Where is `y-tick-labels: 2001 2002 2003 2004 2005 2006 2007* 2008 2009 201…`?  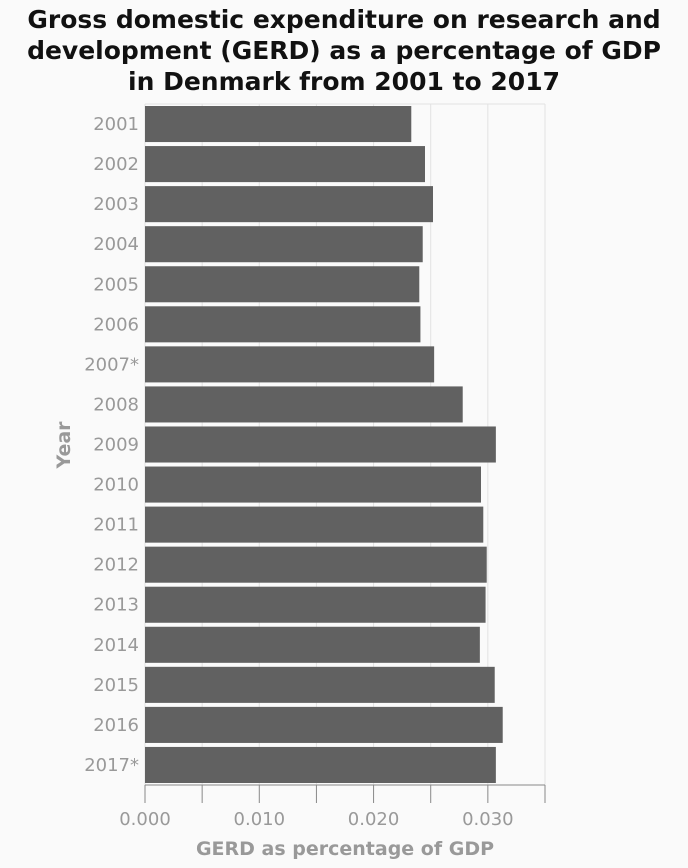 y-tick-labels: 2001 2002 2003 2004 2005 2006 2007* 2008 2009 201… is located at coordinates (111, 445).